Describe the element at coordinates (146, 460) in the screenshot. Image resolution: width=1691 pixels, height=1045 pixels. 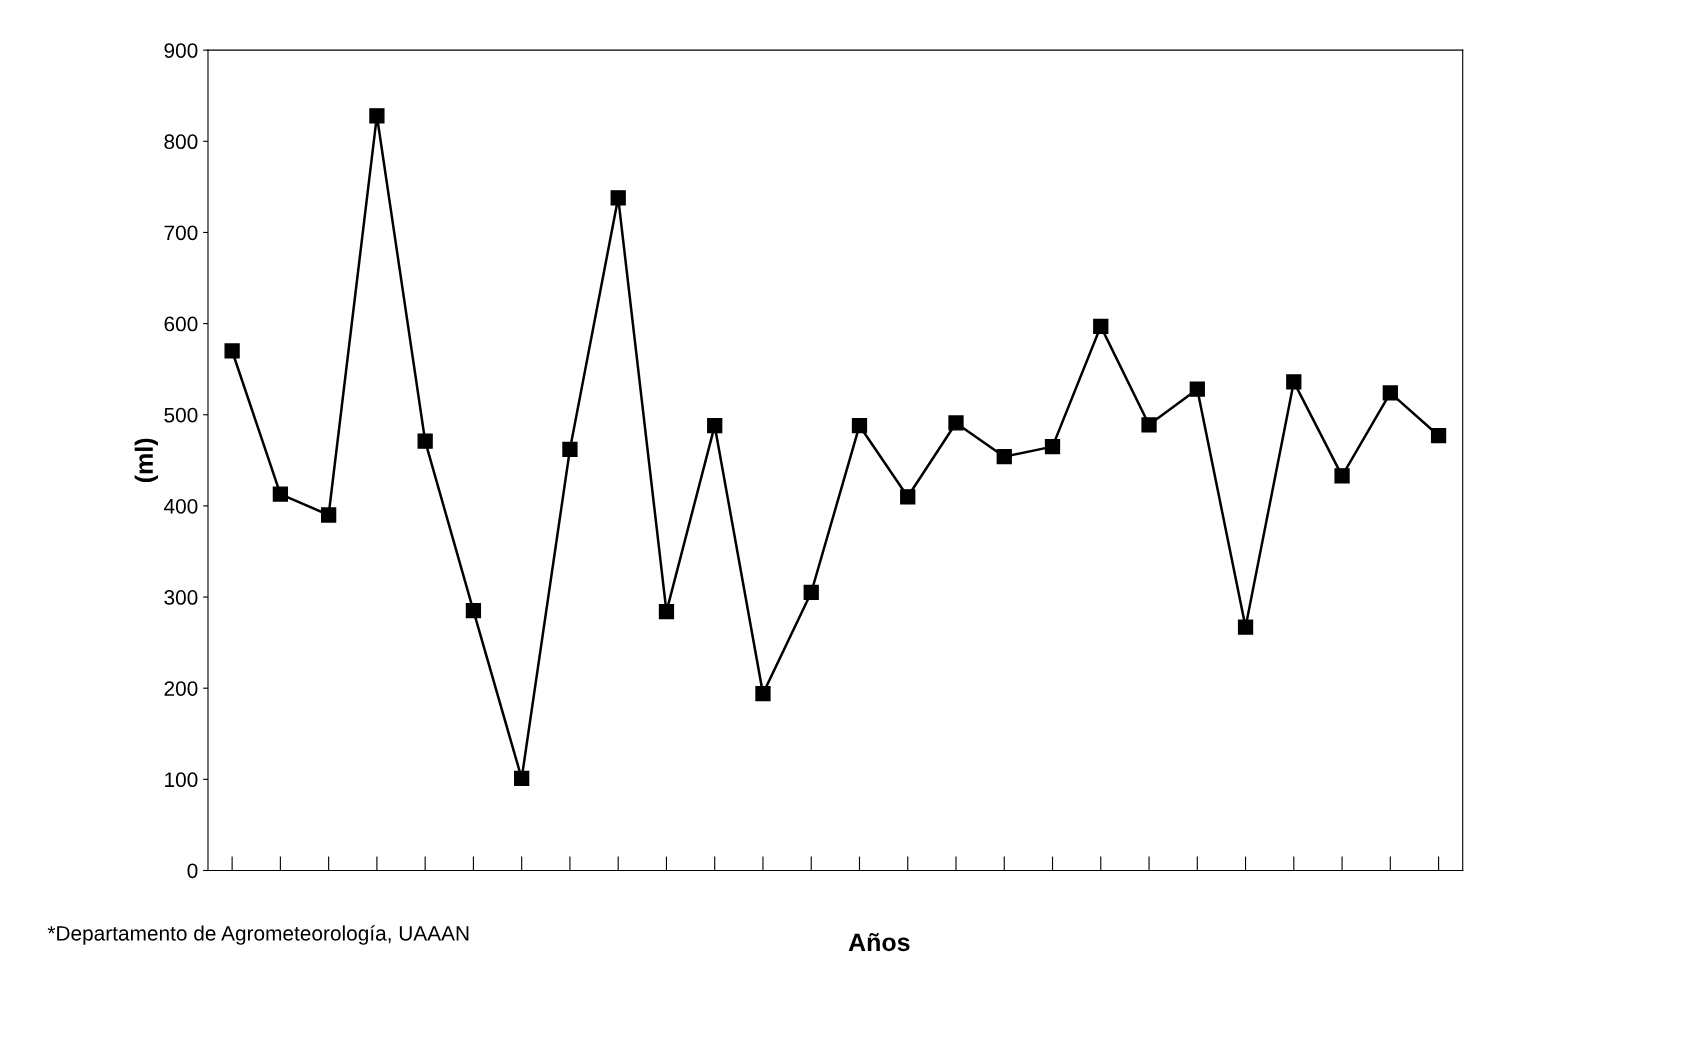
I see `y-axis-title: (ml)` at that location.